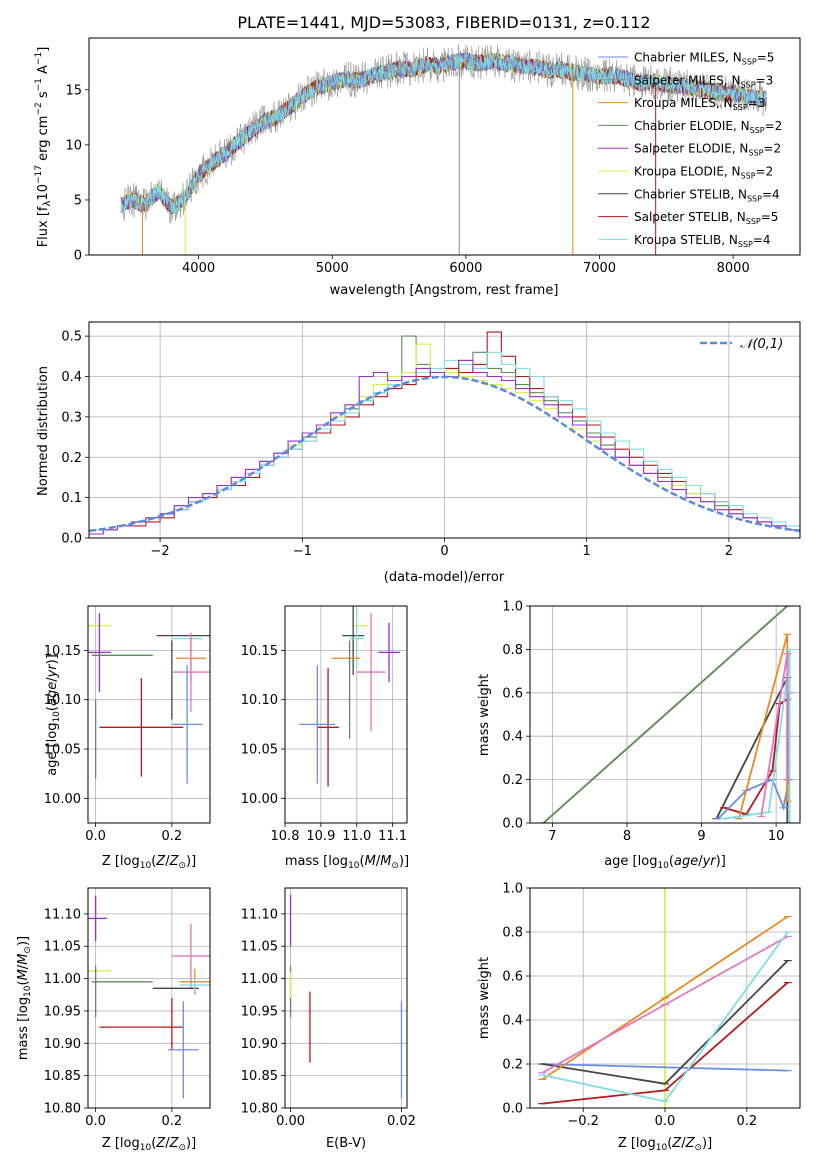 The height and width of the screenshot is (1170, 819). What do you see at coordinates (71, 498) in the screenshot?
I see `y-tick-label: 0.1` at bounding box center [71, 498].